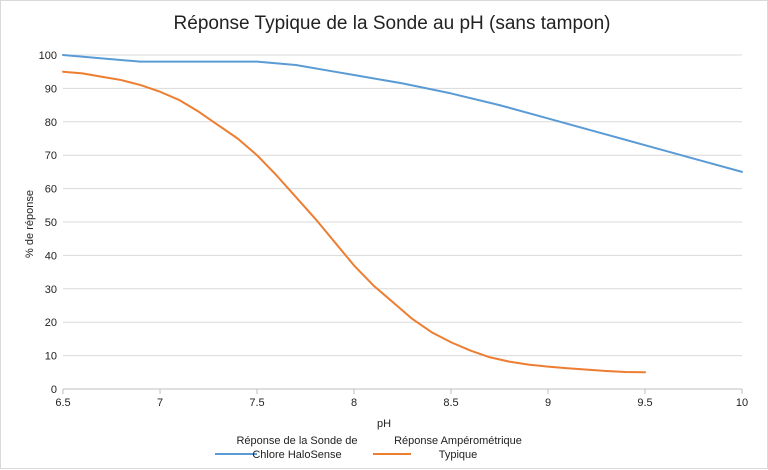  I want to click on y-axis-label: % de réponse, so click(30, 224).